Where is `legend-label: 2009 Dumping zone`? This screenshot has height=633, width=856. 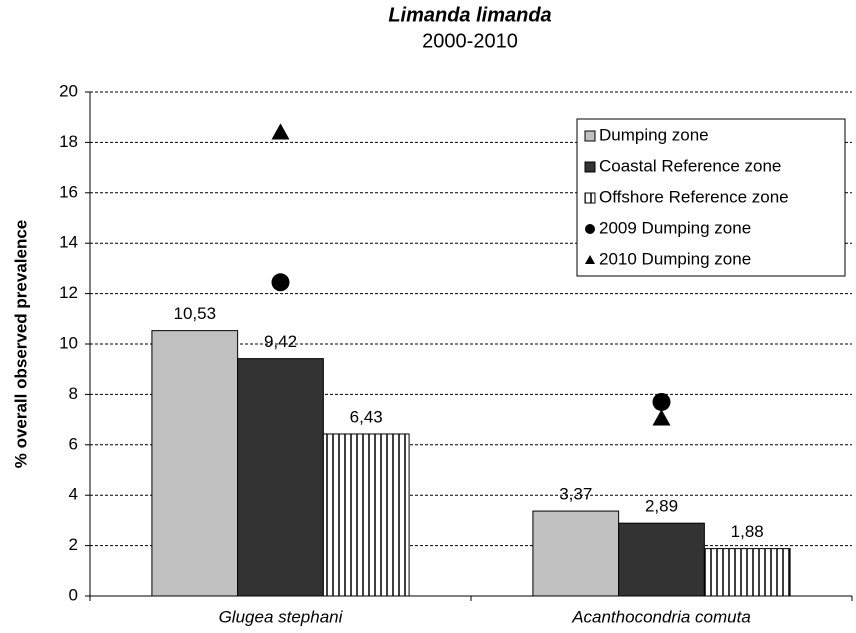 legend-label: 2009 Dumping zone is located at coordinates (675, 227).